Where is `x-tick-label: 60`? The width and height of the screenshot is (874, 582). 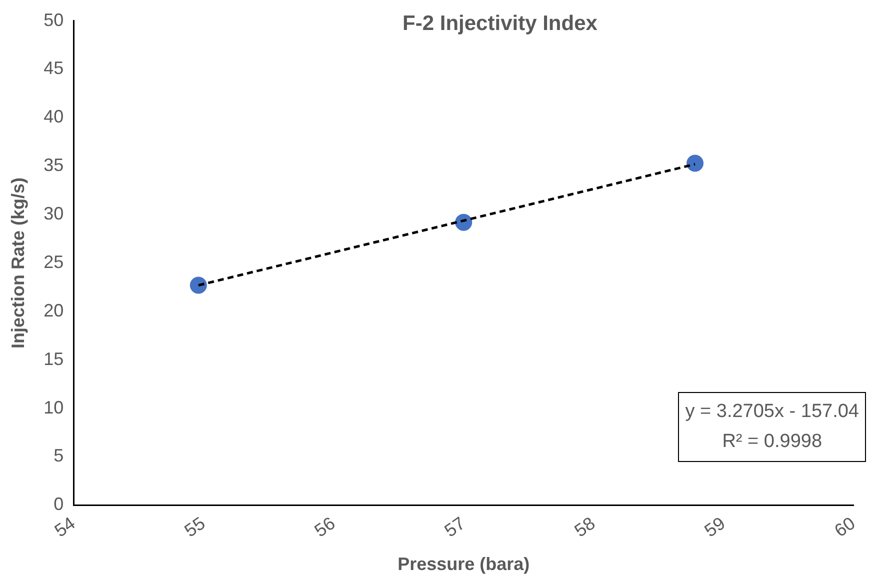 x-tick-label: 60 is located at coordinates (844, 527).